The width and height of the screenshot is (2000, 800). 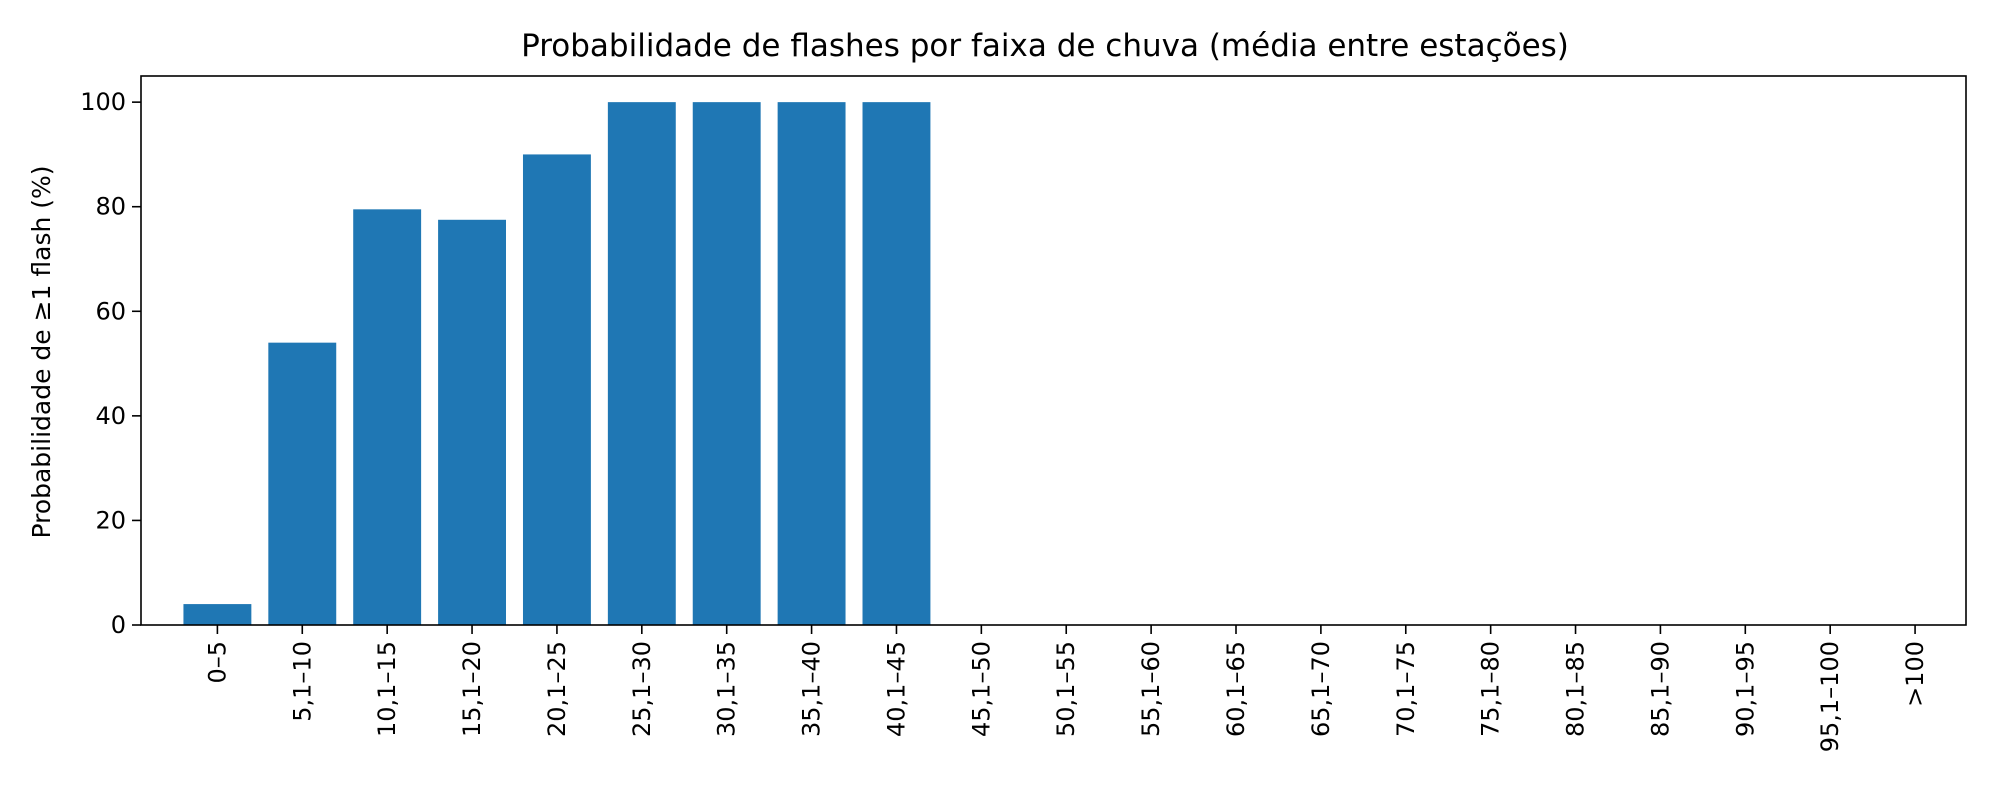 What do you see at coordinates (557, 689) in the screenshot?
I see `x-tick-label: 20,1–25` at bounding box center [557, 689].